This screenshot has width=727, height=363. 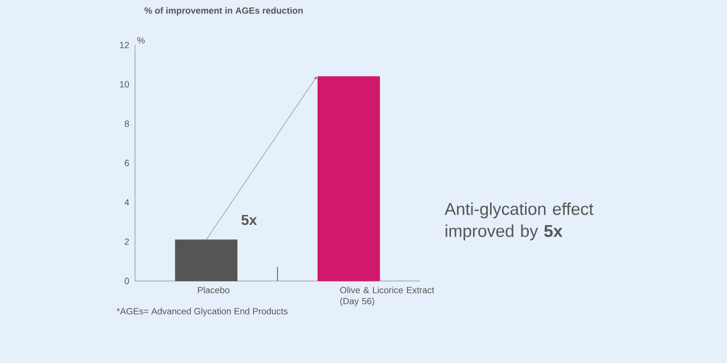 I want to click on y-tick-label: 2, so click(x=126, y=241).